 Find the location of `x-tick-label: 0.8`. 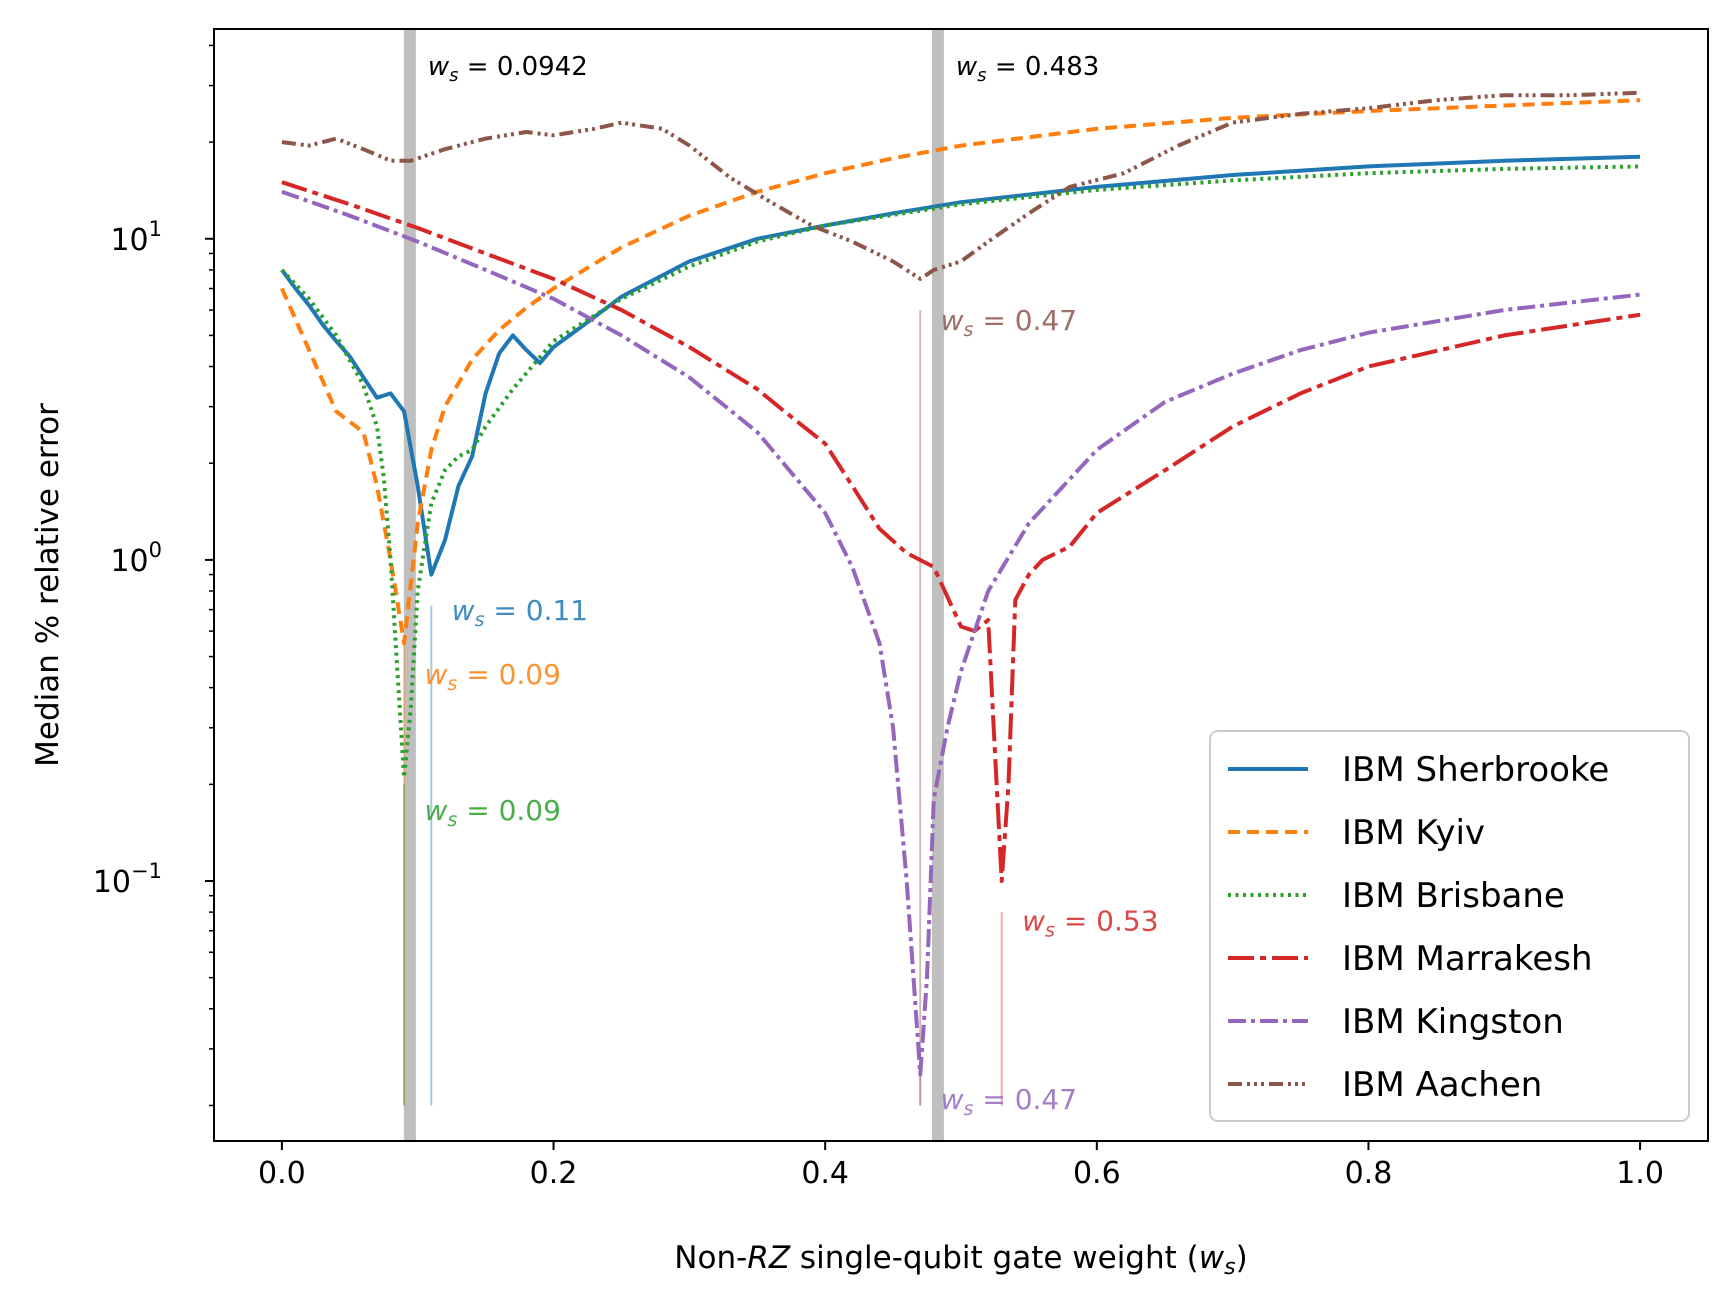

x-tick-label: 0.8 is located at coordinates (1369, 1173).